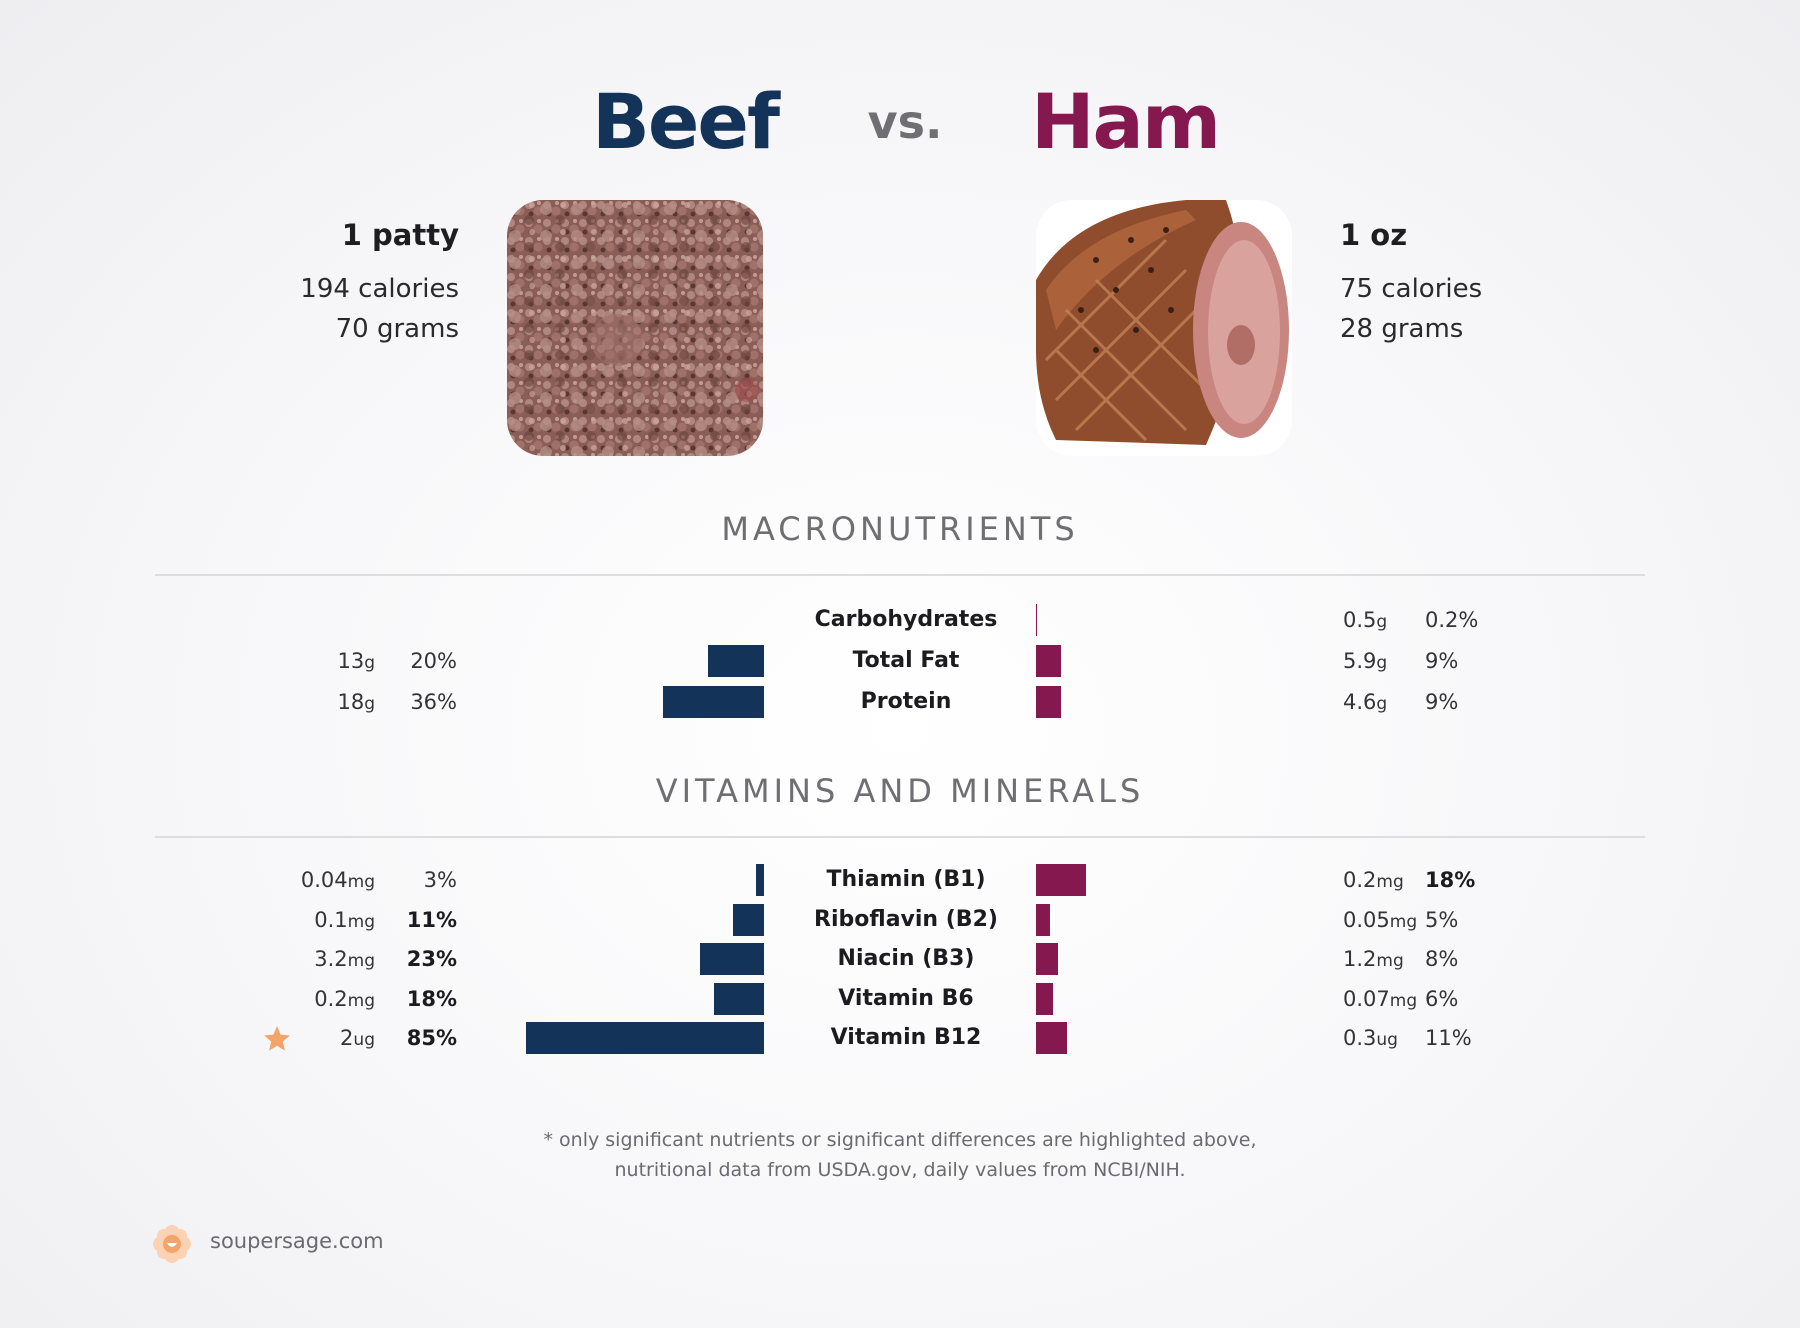 This screenshot has width=1800, height=1328. Describe the element at coordinates (356, 702) in the screenshot. I see `beef-amount: 18g` at that location.